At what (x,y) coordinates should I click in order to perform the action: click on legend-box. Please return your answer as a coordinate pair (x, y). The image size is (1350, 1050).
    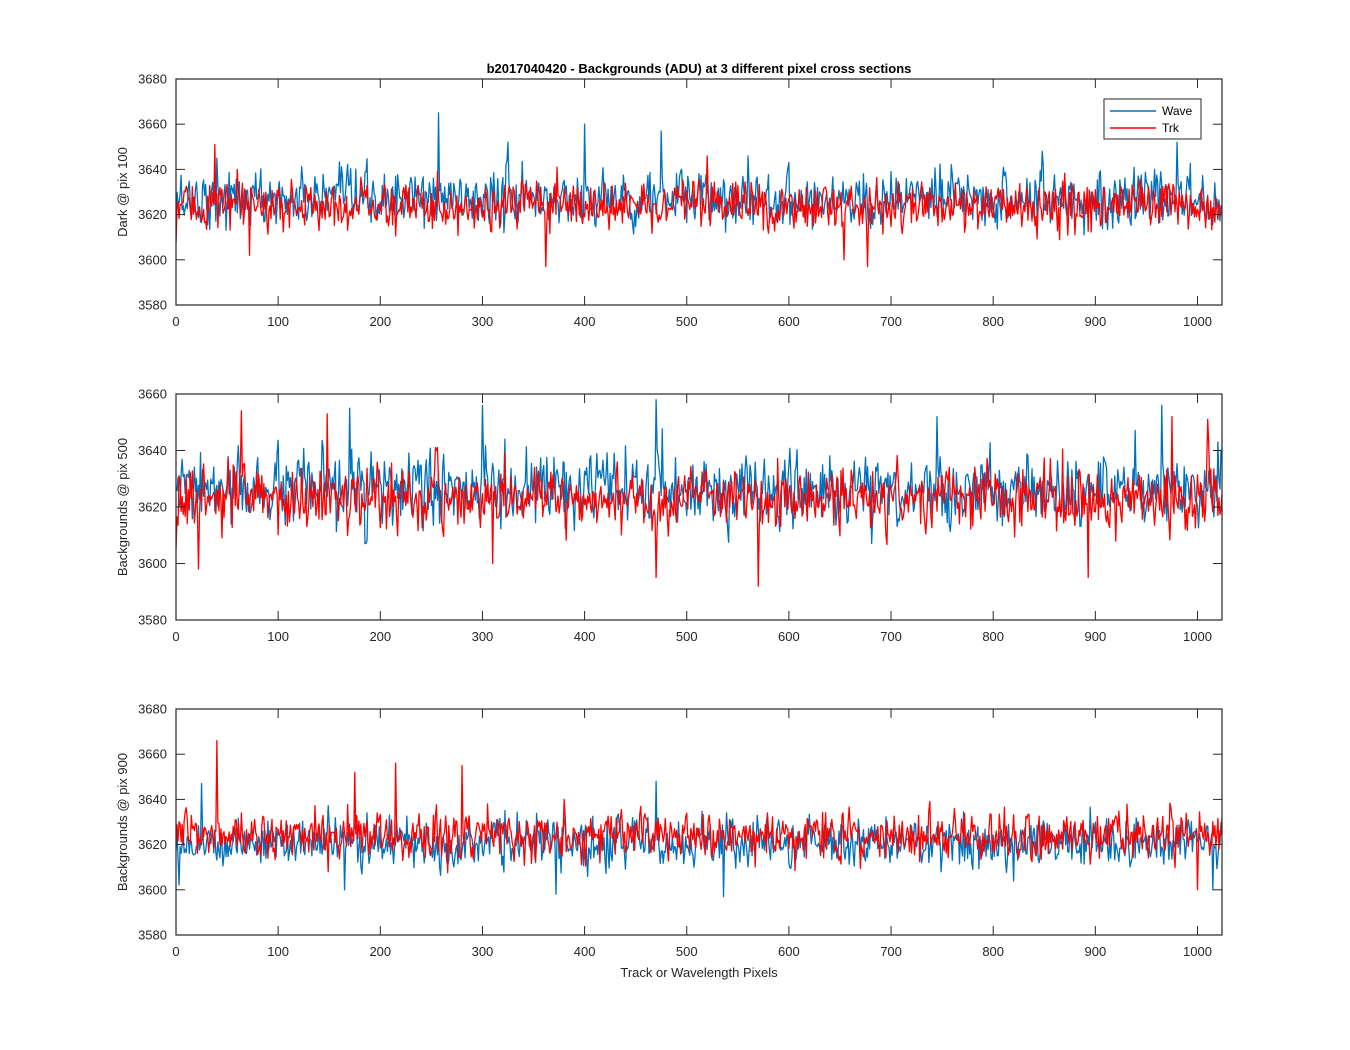
    Looking at the image, I should click on (1152, 119).